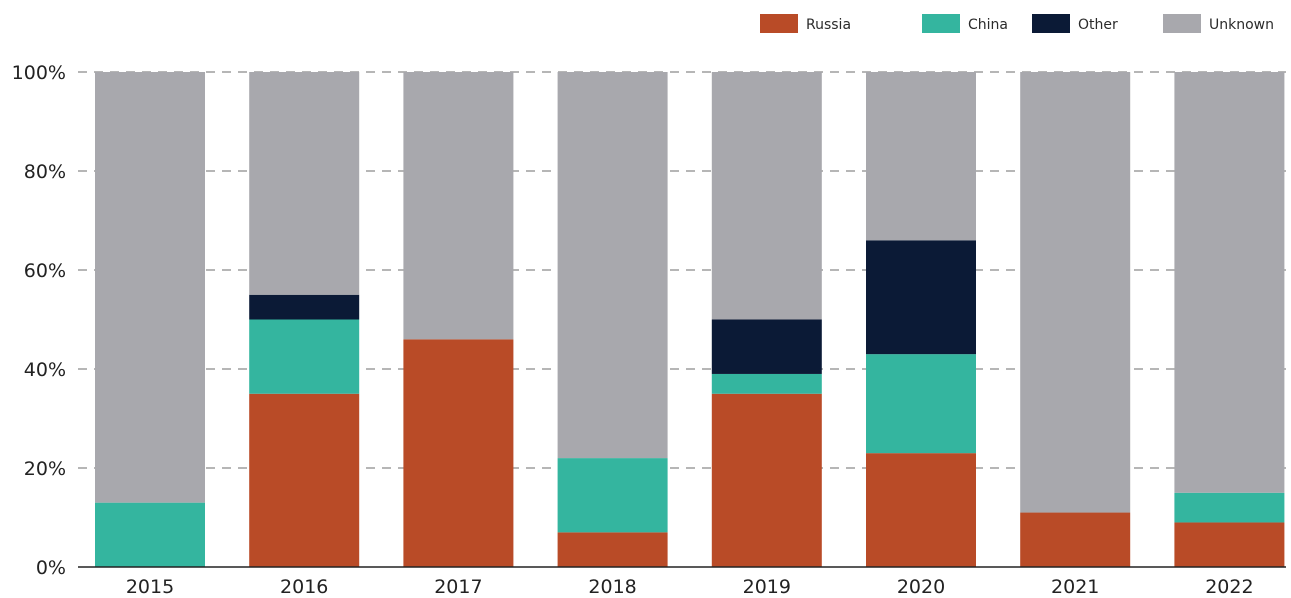  I want to click on y-tick-label: 40%, so click(45, 370).